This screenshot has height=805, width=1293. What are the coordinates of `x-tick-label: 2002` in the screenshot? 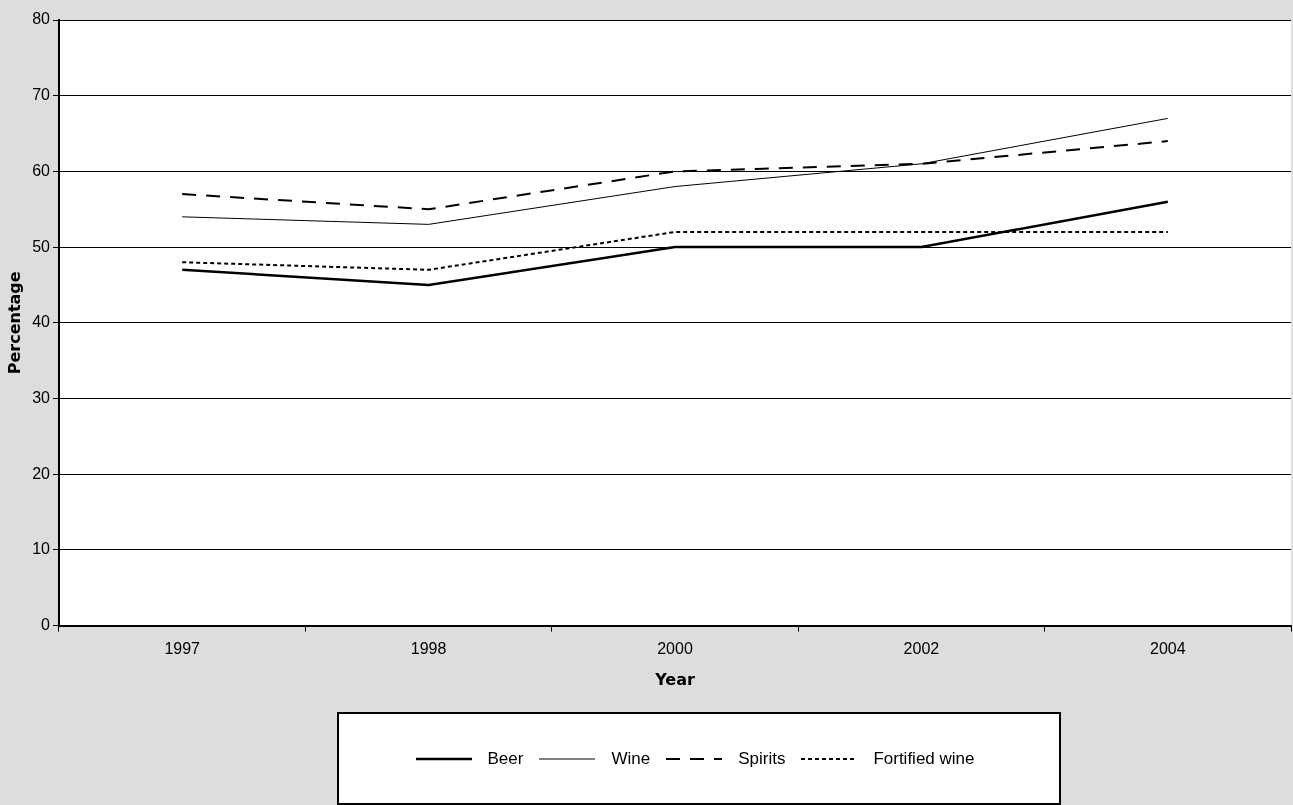 It's located at (921, 648).